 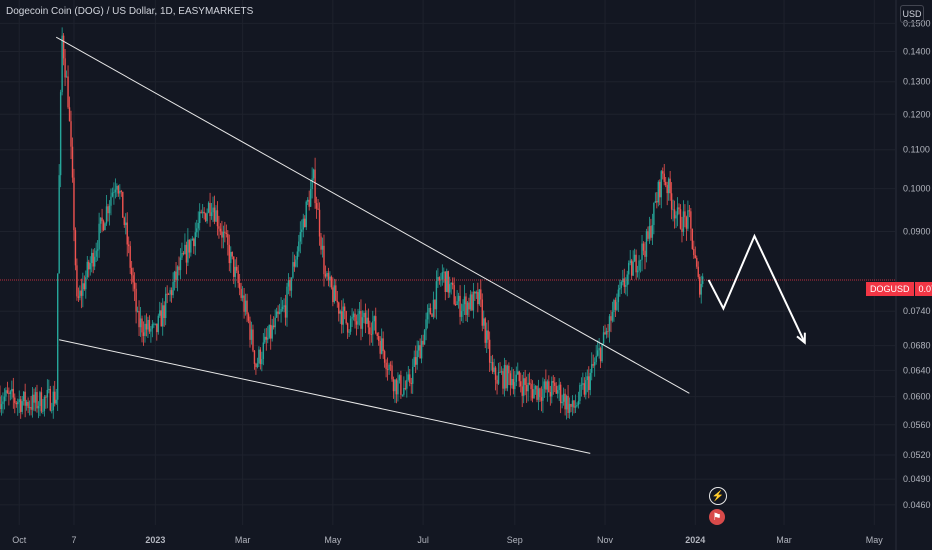 I want to click on price-tag-symbol: DOGUSD, so click(x=890, y=289).